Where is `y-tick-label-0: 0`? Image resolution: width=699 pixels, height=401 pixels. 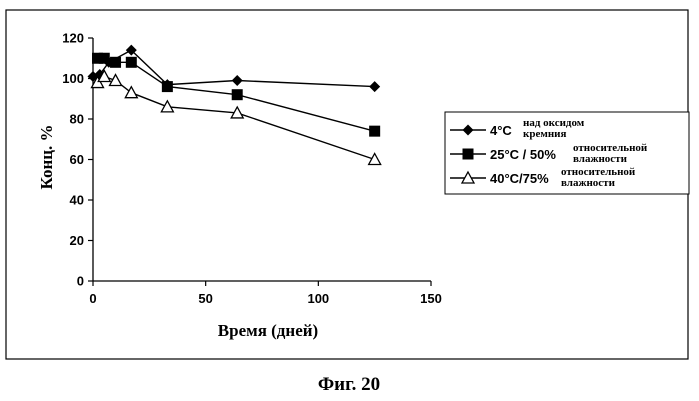 y-tick-label-0: 0 is located at coordinates (80, 281).